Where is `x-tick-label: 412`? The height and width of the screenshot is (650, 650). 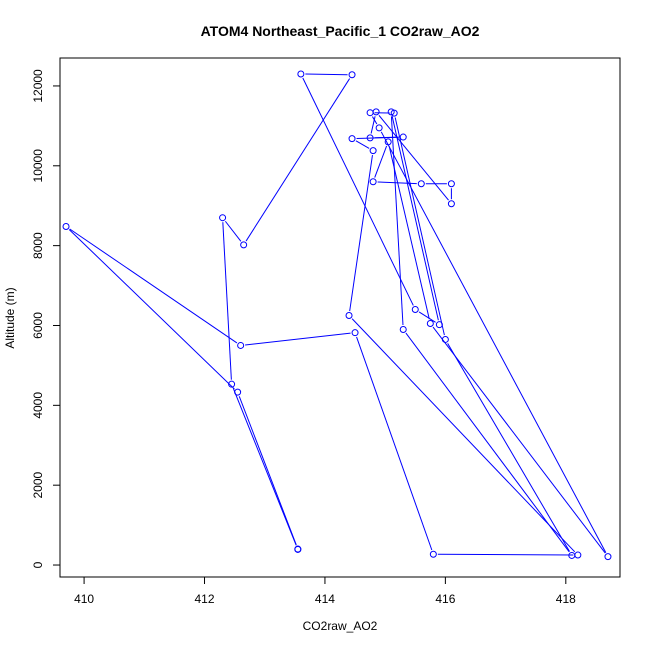 x-tick-label: 412 is located at coordinates (205, 599).